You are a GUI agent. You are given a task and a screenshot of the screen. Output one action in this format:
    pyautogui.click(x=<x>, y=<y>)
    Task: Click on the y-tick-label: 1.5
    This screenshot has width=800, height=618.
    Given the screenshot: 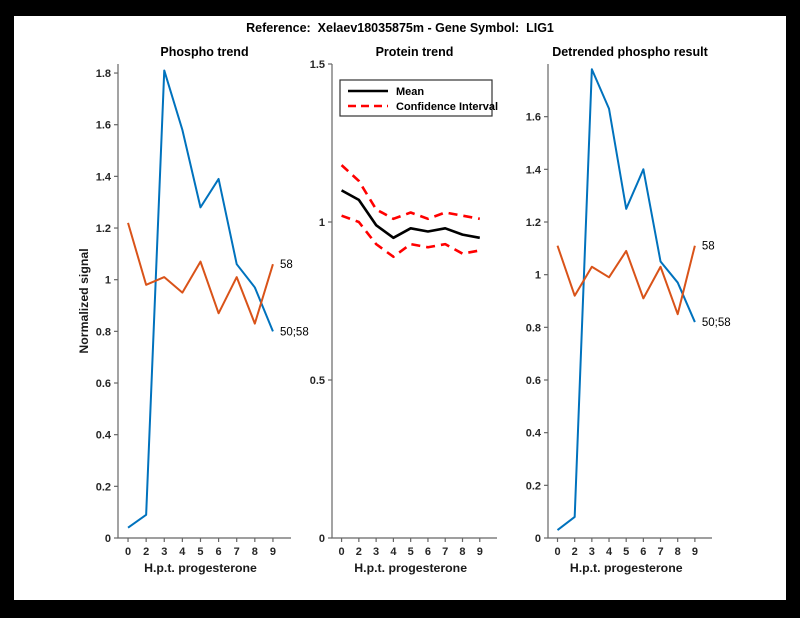 What is the action you would take?
    pyautogui.click(x=317, y=65)
    